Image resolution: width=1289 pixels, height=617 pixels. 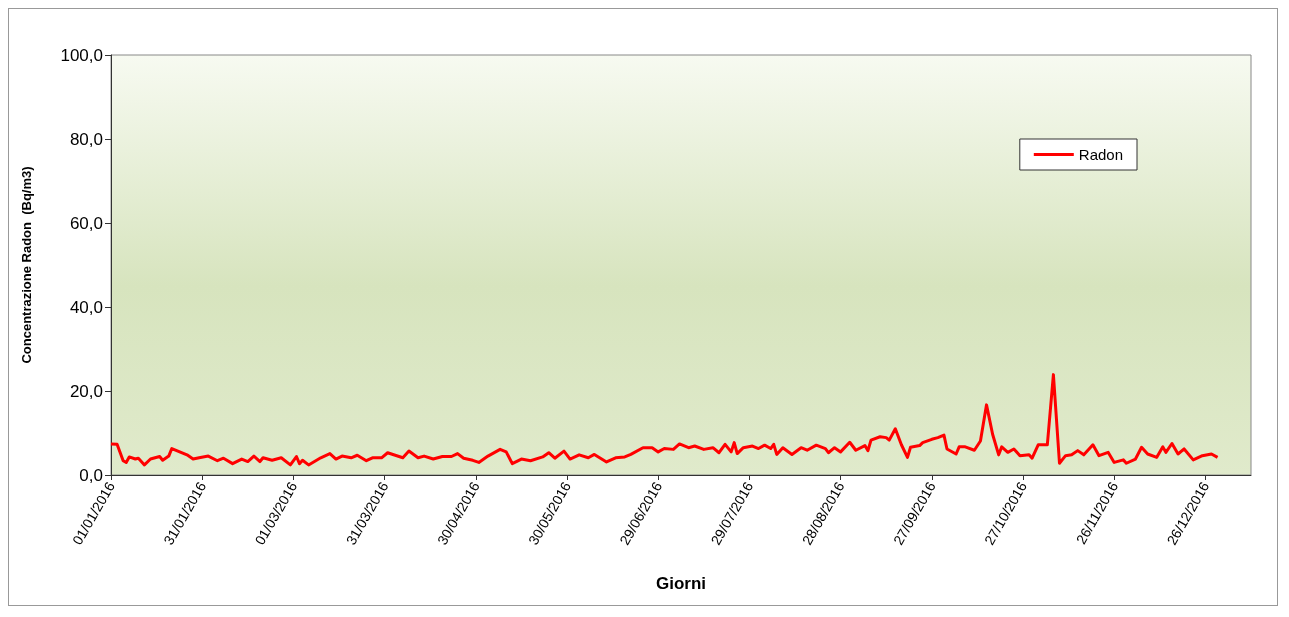 I want to click on y-tick-label: 40,0, so click(x=86, y=307).